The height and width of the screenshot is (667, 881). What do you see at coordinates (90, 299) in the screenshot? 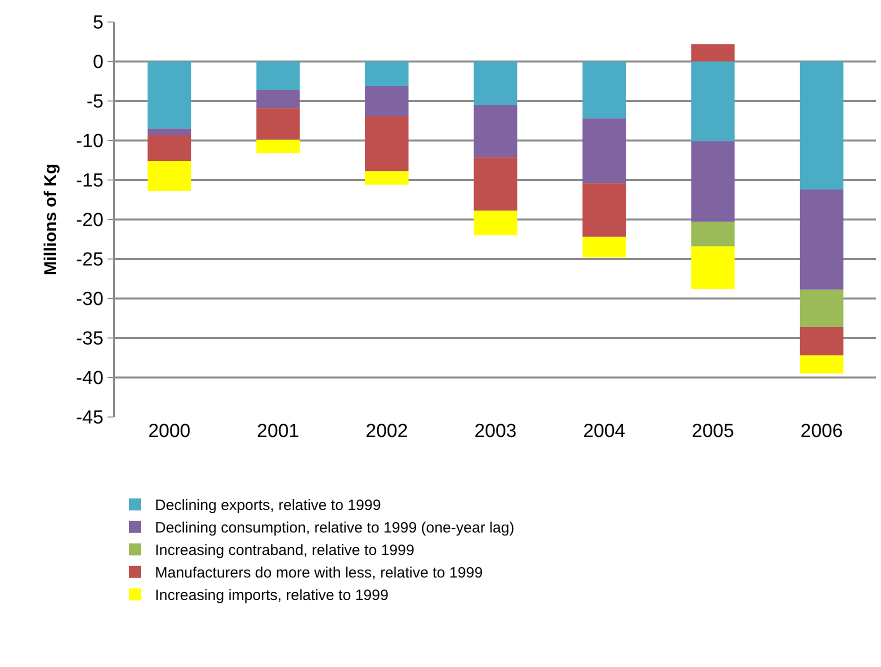
I see `y-tick-label: -30` at bounding box center [90, 299].